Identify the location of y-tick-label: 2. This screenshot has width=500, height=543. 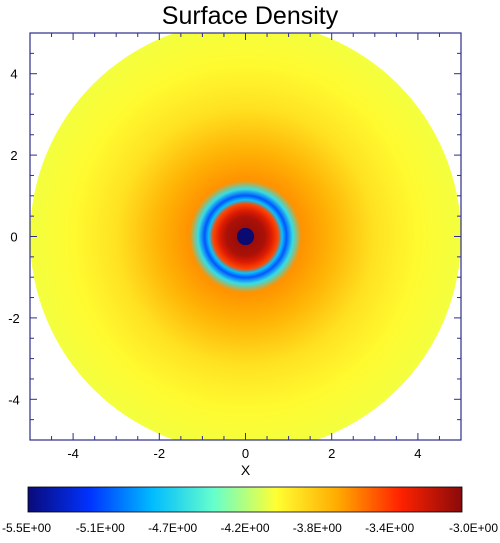
(13, 155).